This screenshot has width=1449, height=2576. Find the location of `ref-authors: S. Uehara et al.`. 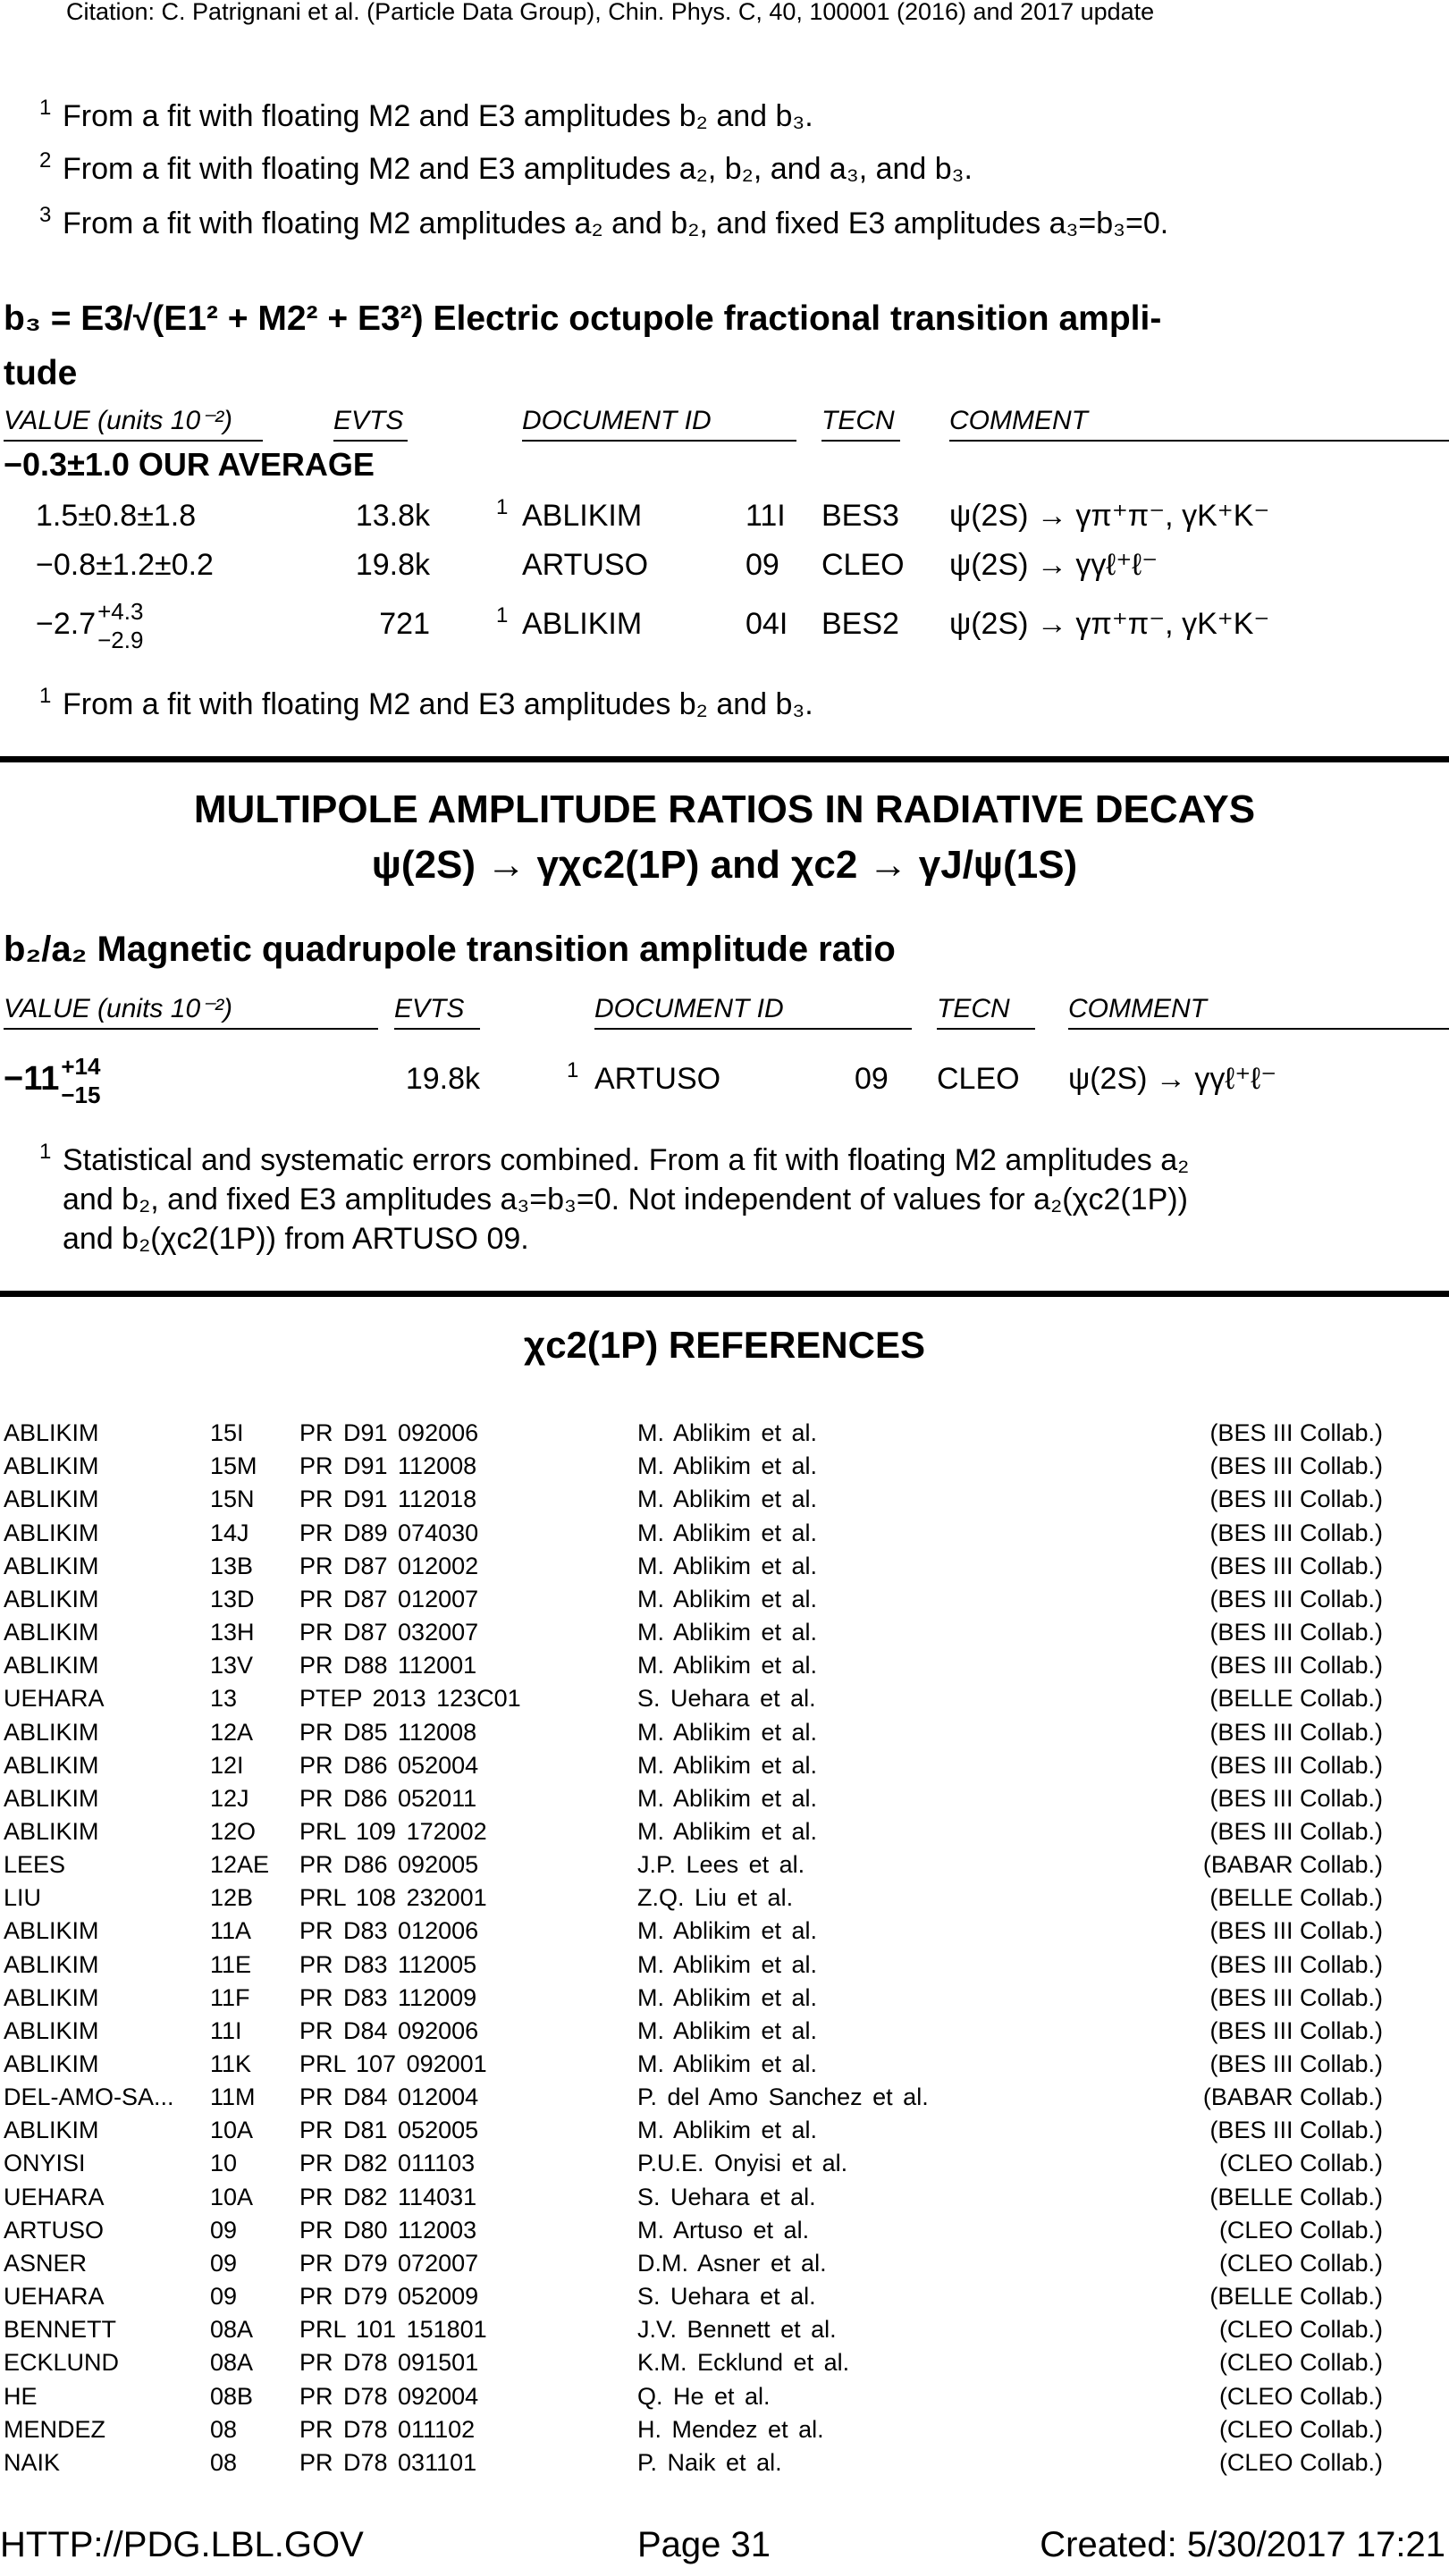

ref-authors: S. Uehara et al. is located at coordinates (727, 2297).